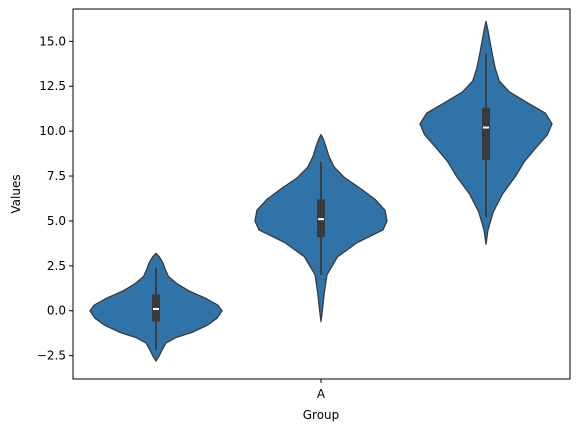 This screenshot has height=432, width=578. I want to click on violin-iqr-box, so click(486, 133).